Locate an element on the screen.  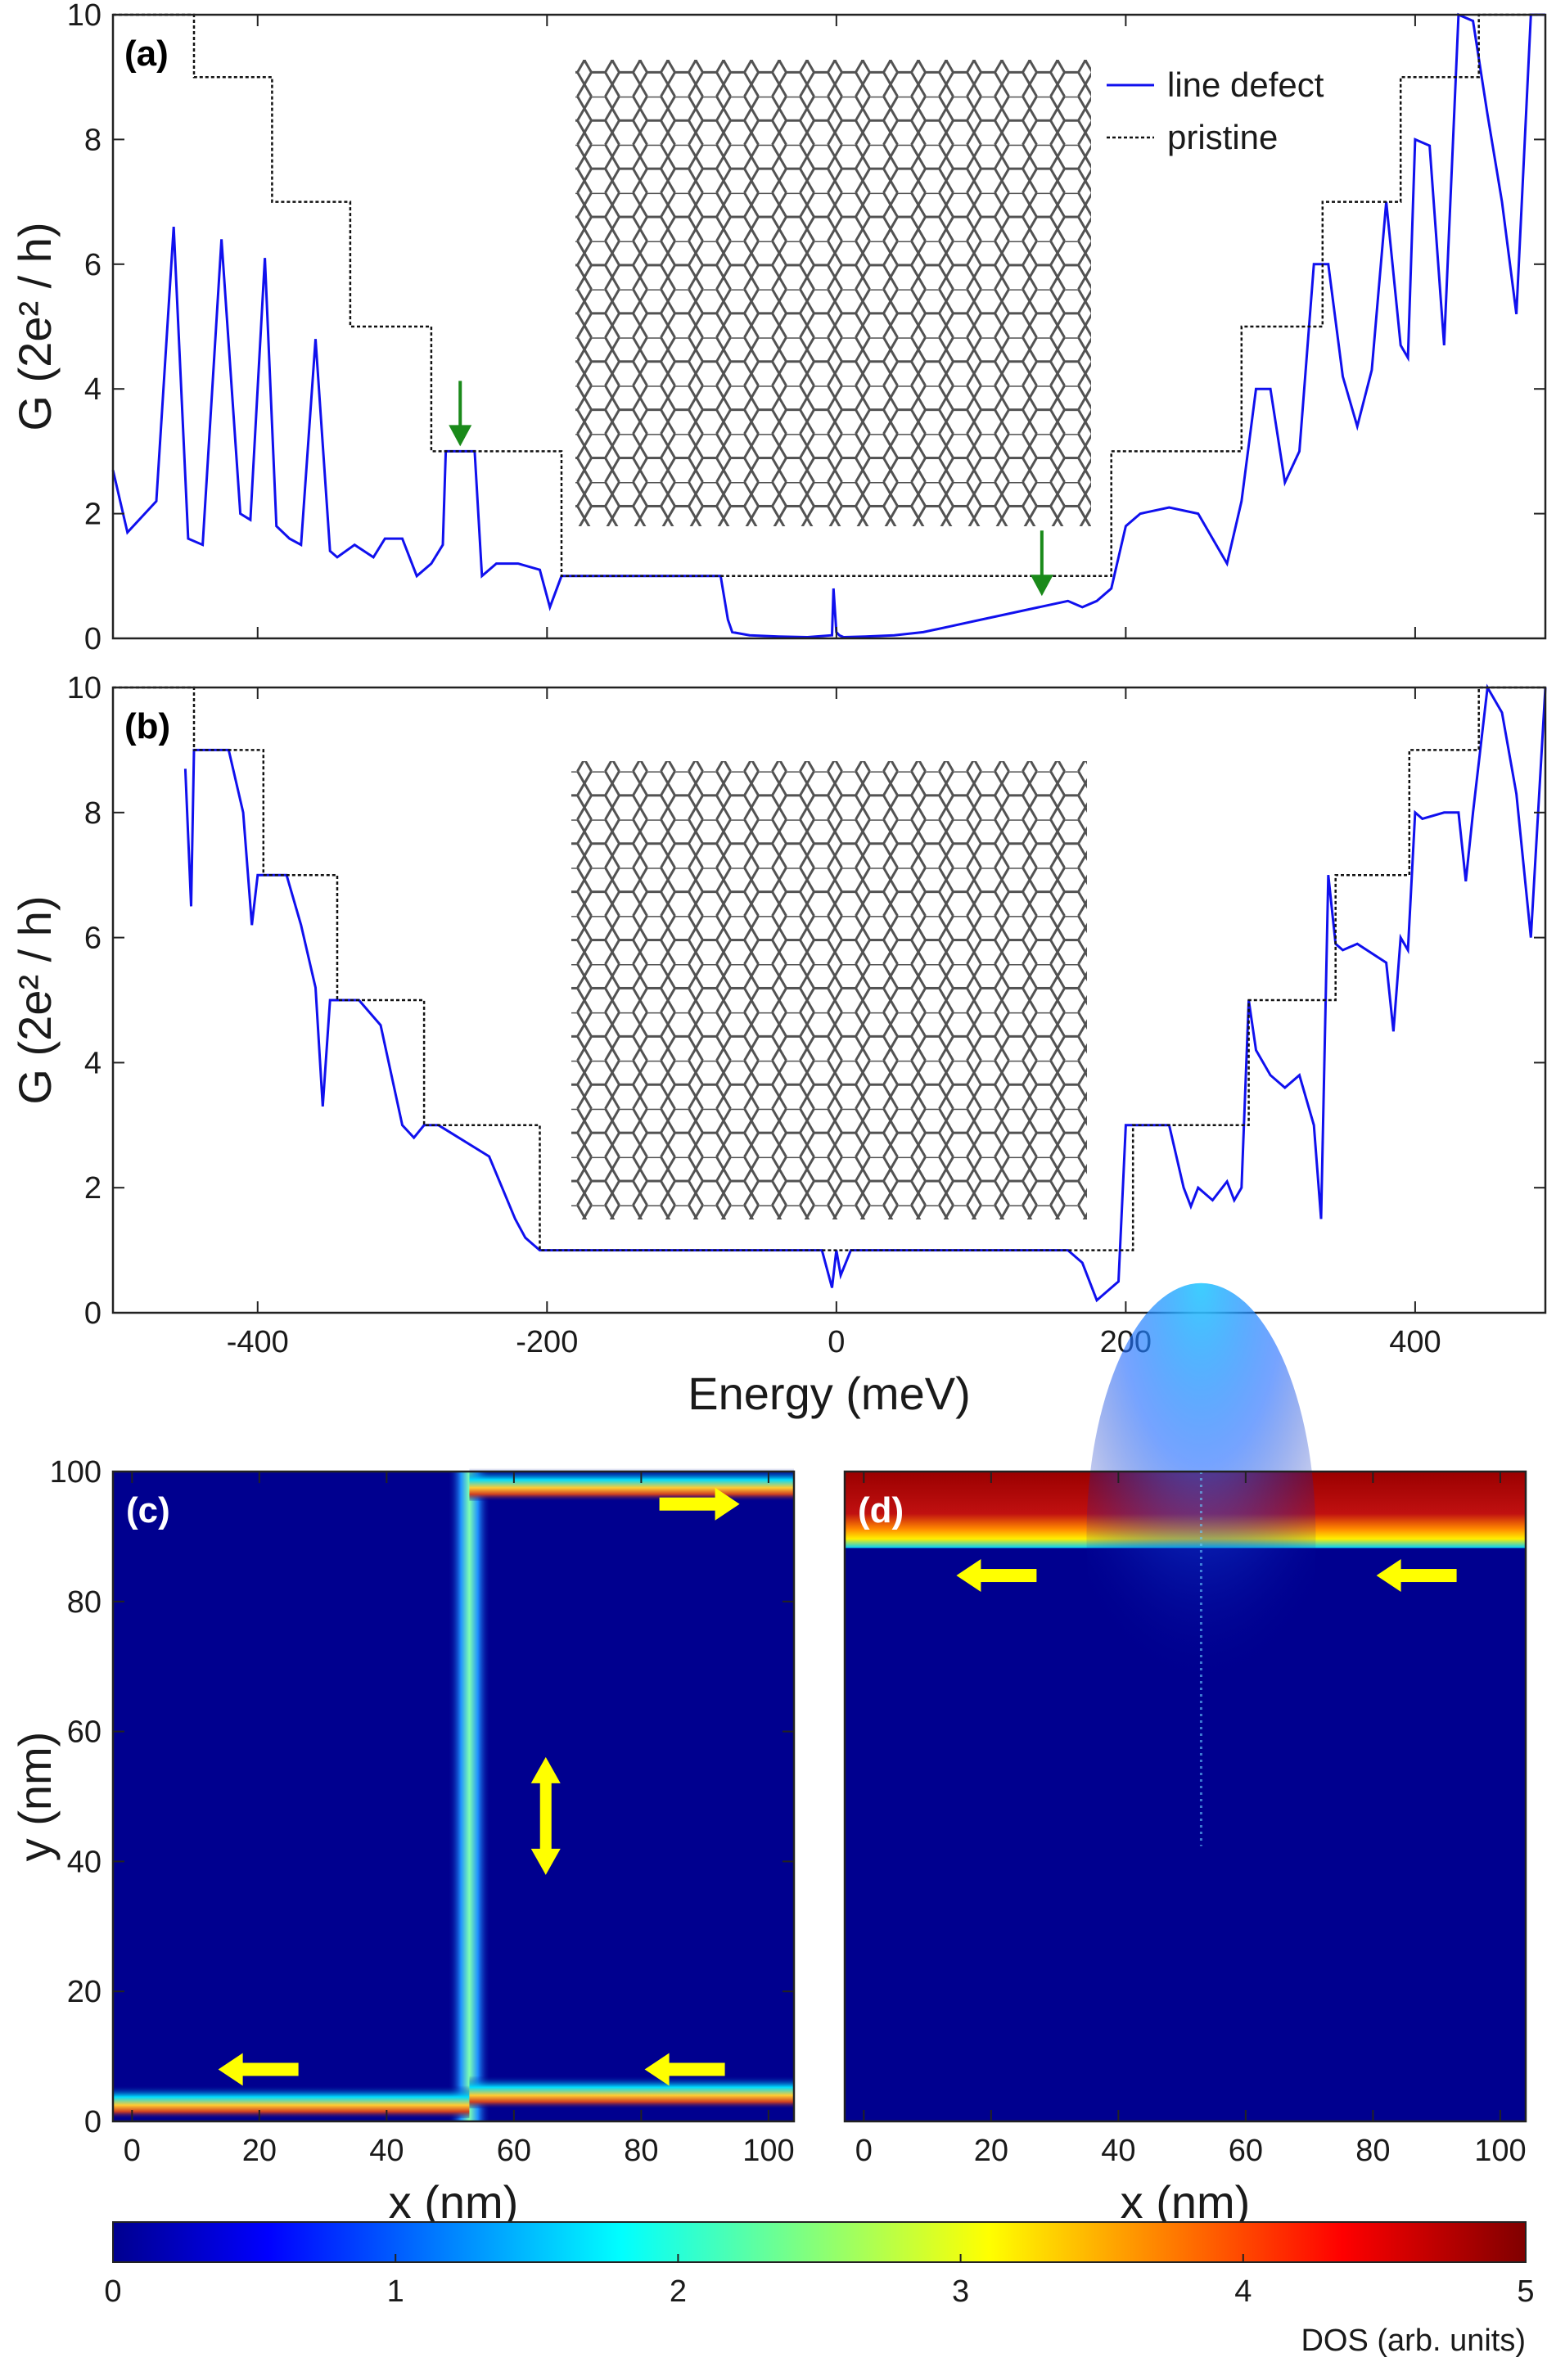
colorbar-tick-label: 2 is located at coordinates (679, 2292).